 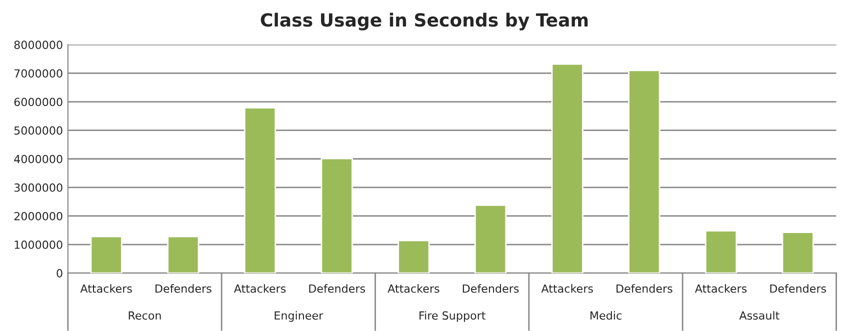 I want to click on y-tick-label: 4000000, so click(x=38, y=159).